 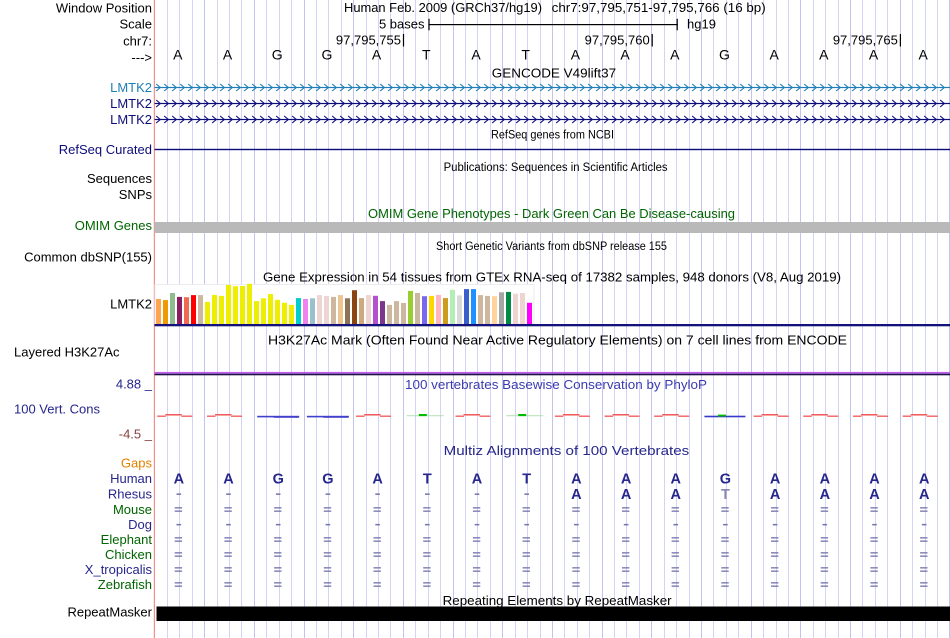 I want to click on svg-text: Window Position, so click(x=104, y=8).